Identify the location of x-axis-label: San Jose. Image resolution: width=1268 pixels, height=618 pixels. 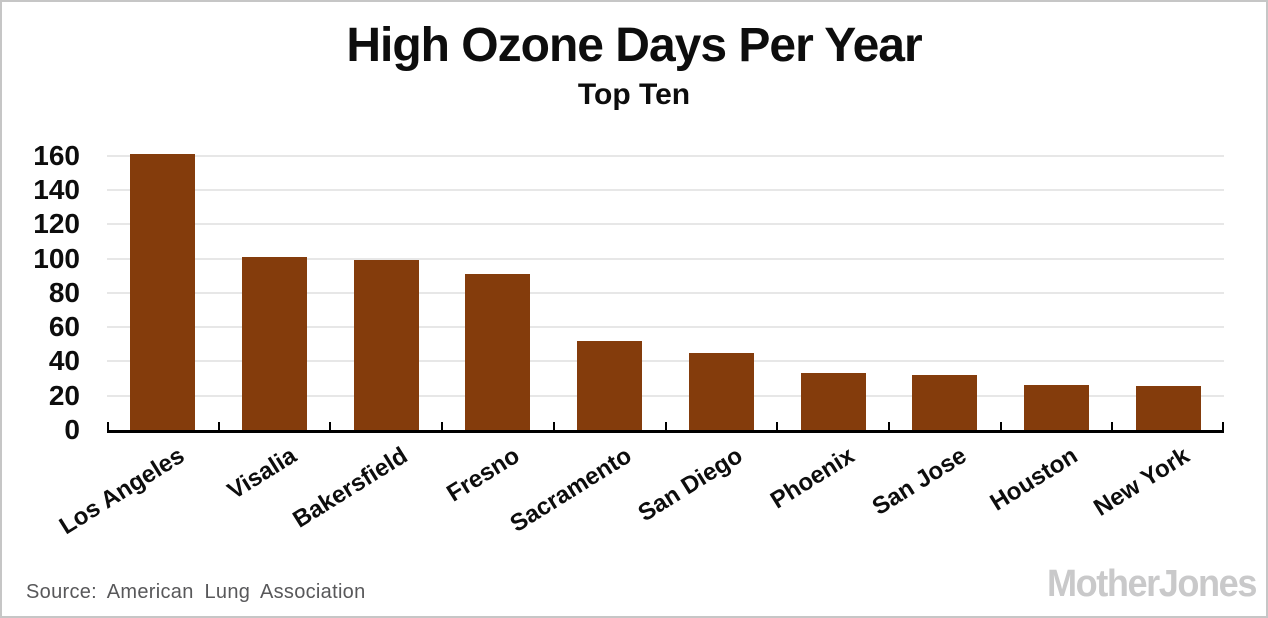
(919, 481).